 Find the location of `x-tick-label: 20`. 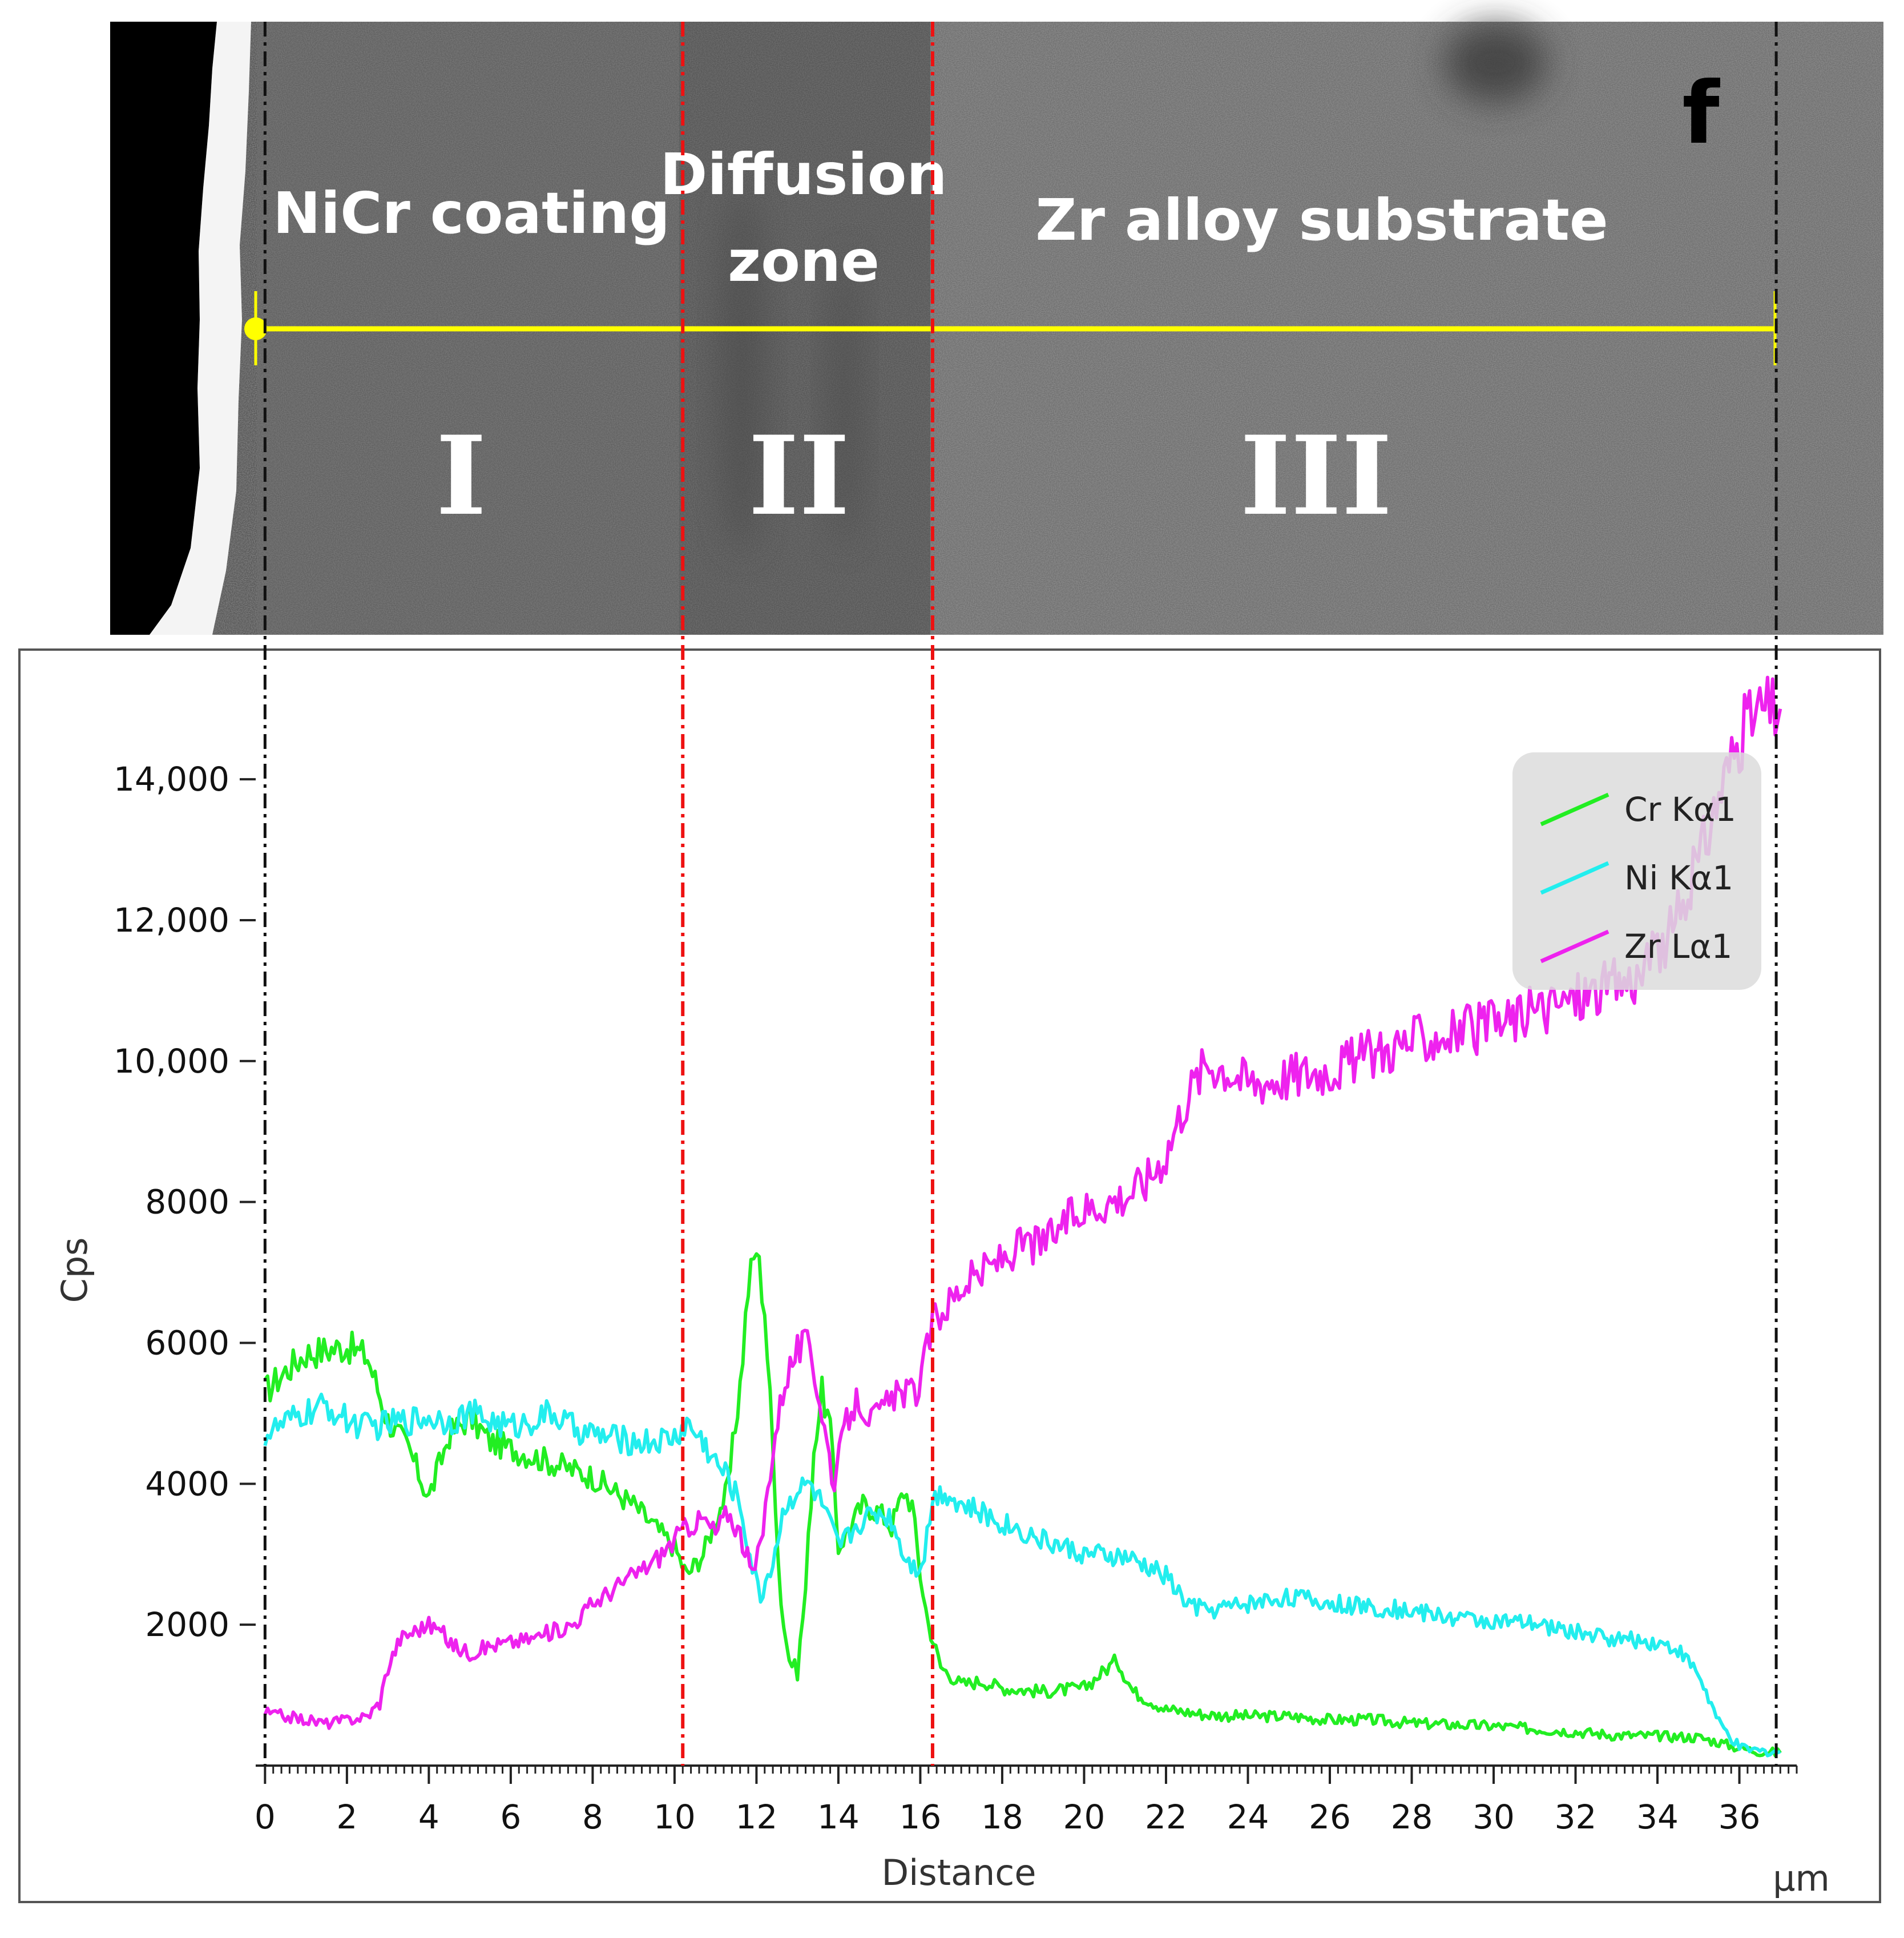

x-tick-label: 20 is located at coordinates (1084, 1817).